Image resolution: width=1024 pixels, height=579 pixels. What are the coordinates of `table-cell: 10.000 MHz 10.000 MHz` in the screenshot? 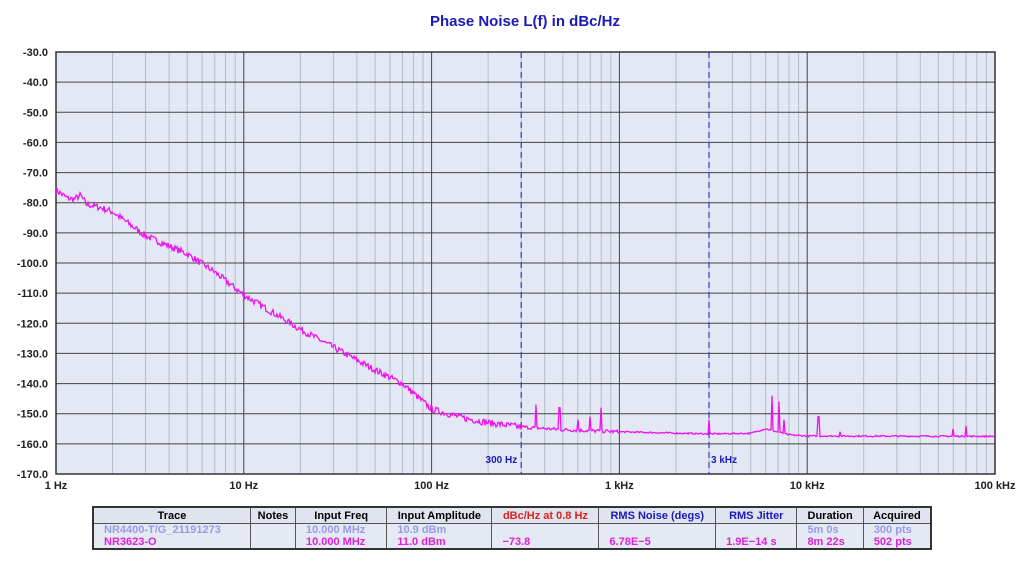 It's located at (341, 536).